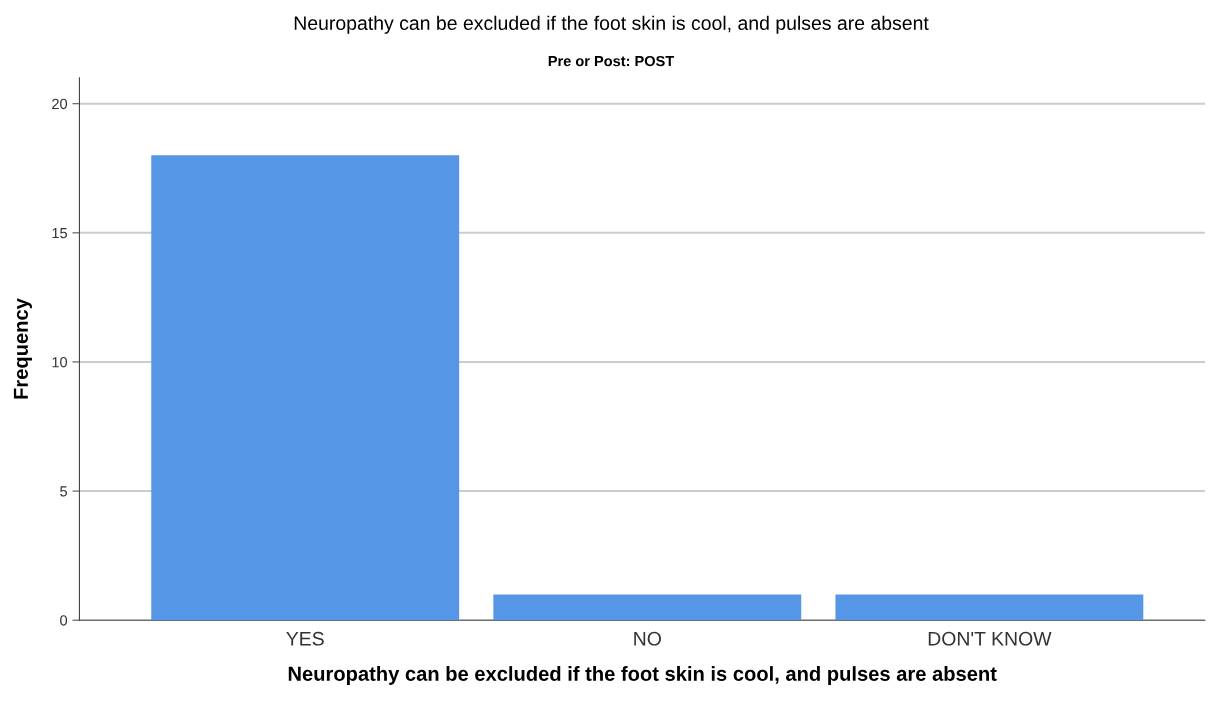 The height and width of the screenshot is (708, 1222). What do you see at coordinates (64, 620) in the screenshot?
I see `y-tick-label: 0` at bounding box center [64, 620].